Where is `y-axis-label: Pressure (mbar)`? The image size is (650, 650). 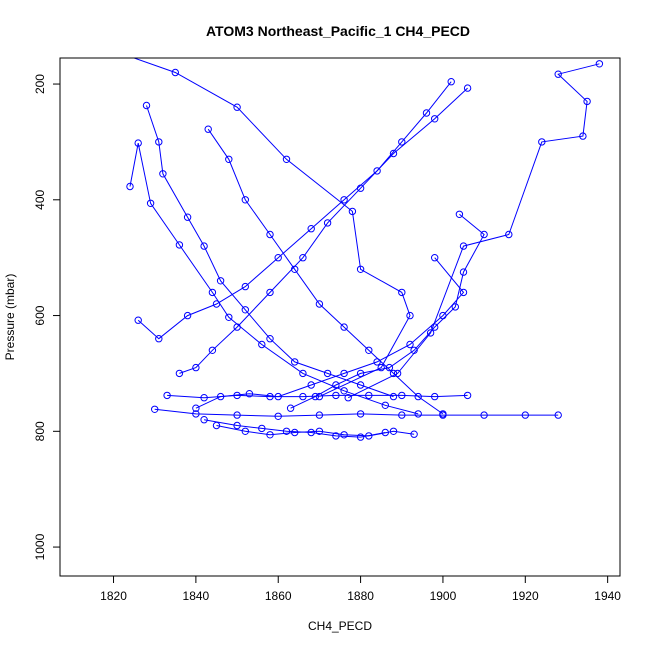 y-axis-label: Pressure (mbar) is located at coordinates (10, 317).